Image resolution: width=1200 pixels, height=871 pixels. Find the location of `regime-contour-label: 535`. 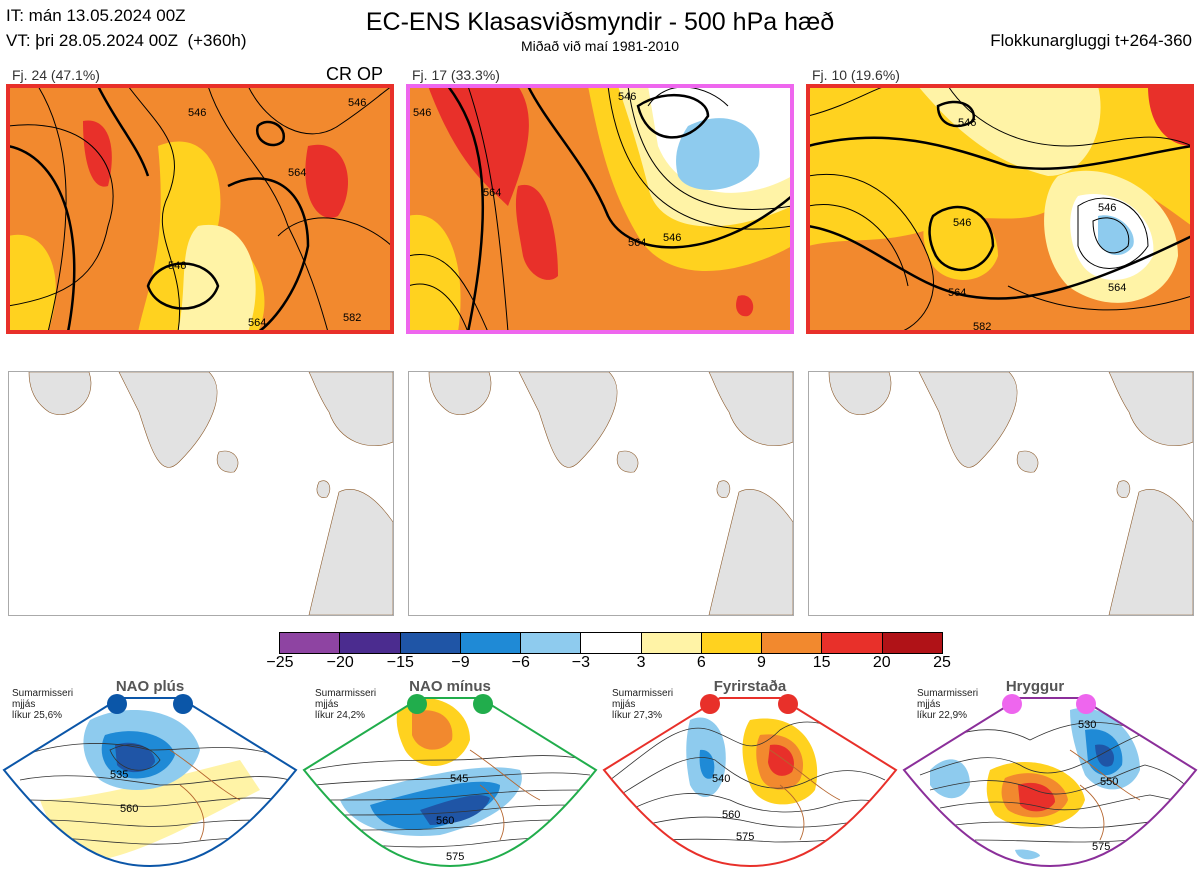

regime-contour-label: 535 is located at coordinates (119, 775).